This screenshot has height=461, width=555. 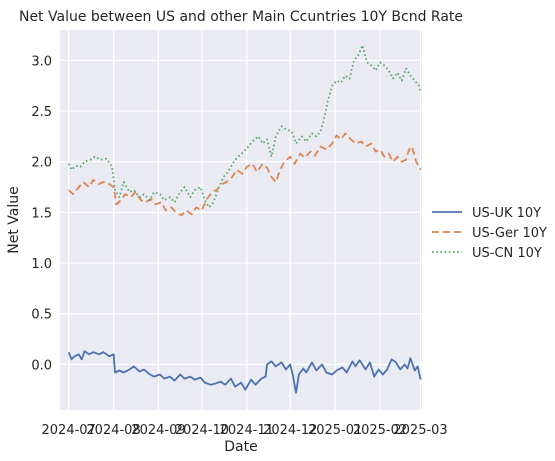 I want to click on x-tick-label: 2024-12, so click(x=290, y=430).